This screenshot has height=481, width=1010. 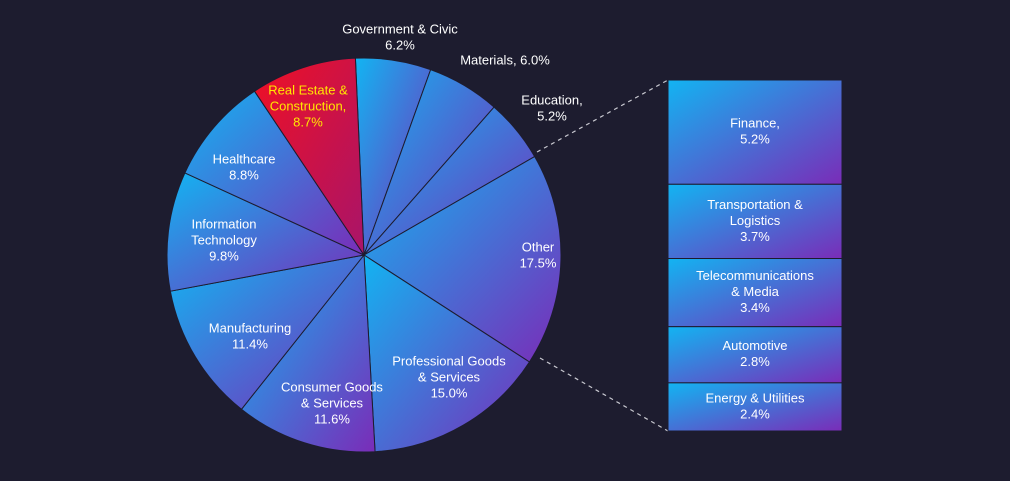 I want to click on breakdown-label-telecommunications-media-line-1: Telecommunications, so click(x=755, y=275).